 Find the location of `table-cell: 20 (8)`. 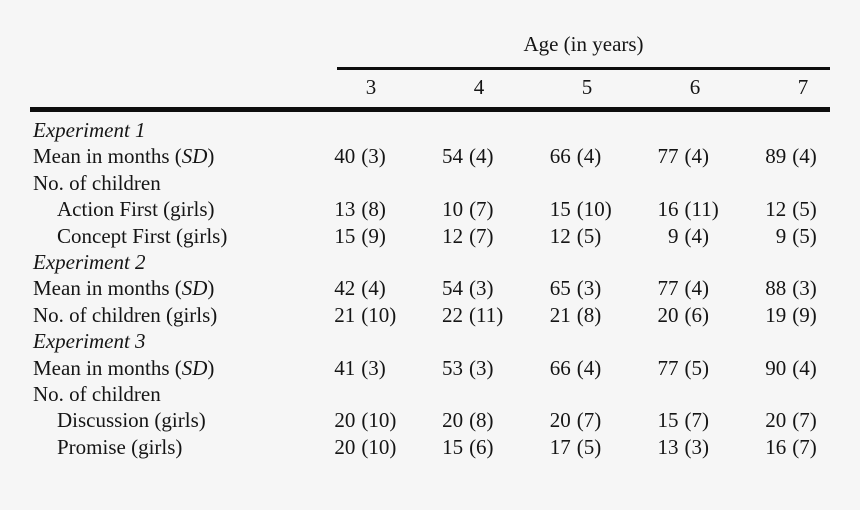

table-cell: 20 (8) is located at coordinates (491, 420).